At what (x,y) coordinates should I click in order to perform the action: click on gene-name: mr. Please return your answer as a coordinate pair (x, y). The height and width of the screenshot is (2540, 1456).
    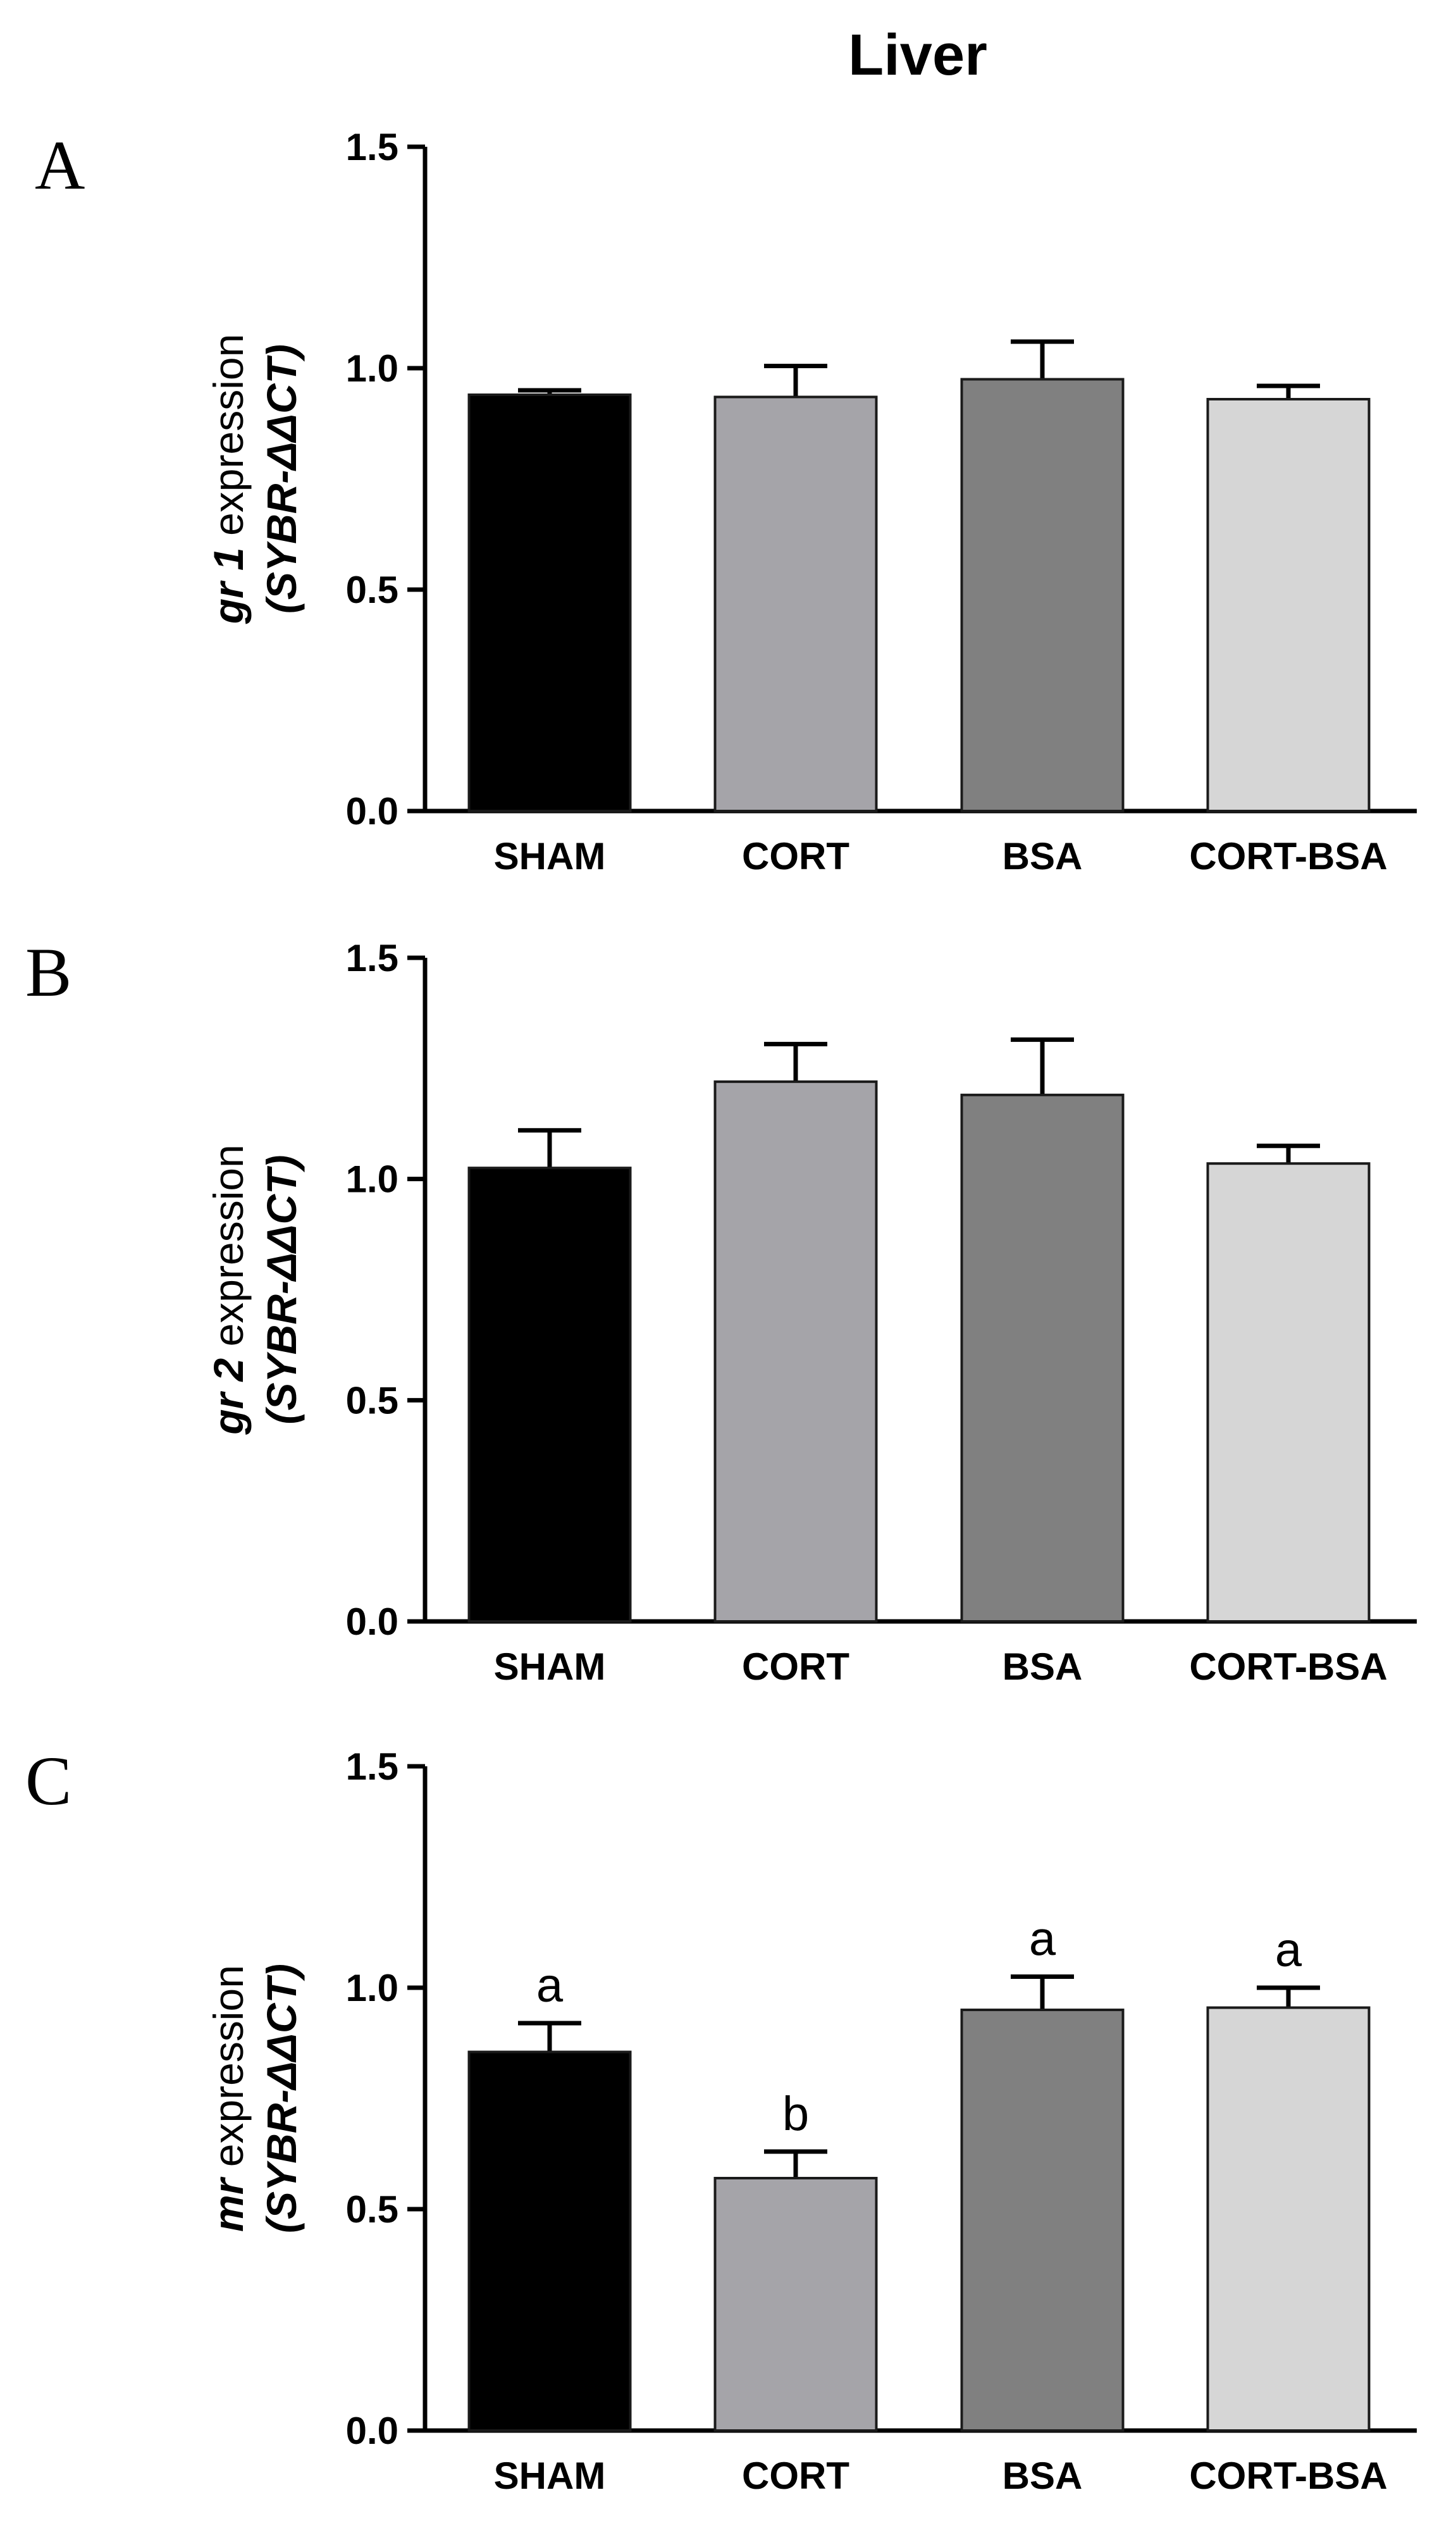
    Looking at the image, I should click on (228, 2204).